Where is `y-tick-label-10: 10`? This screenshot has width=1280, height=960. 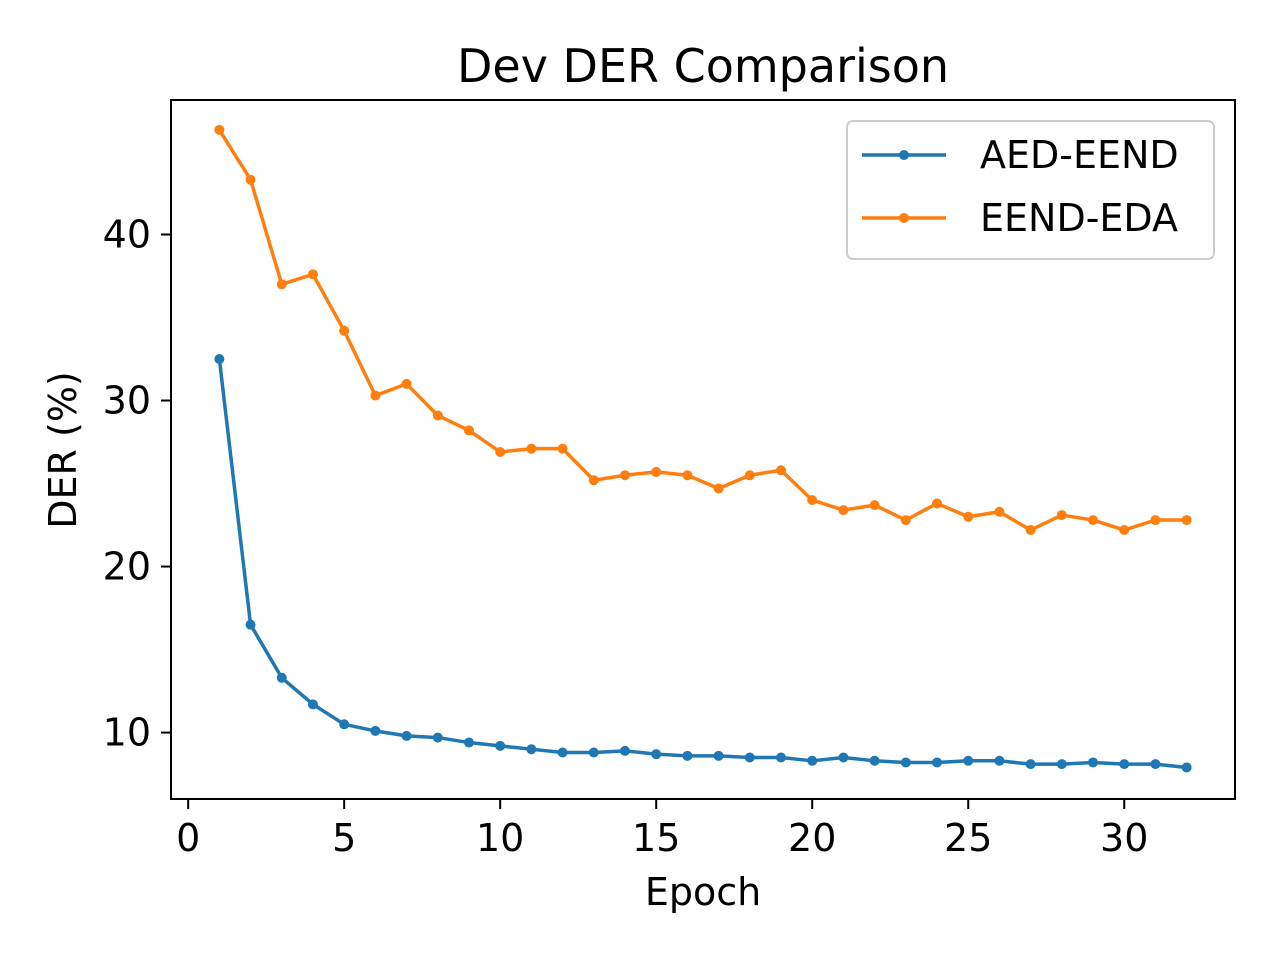
y-tick-label-10: 10 is located at coordinates (127, 733).